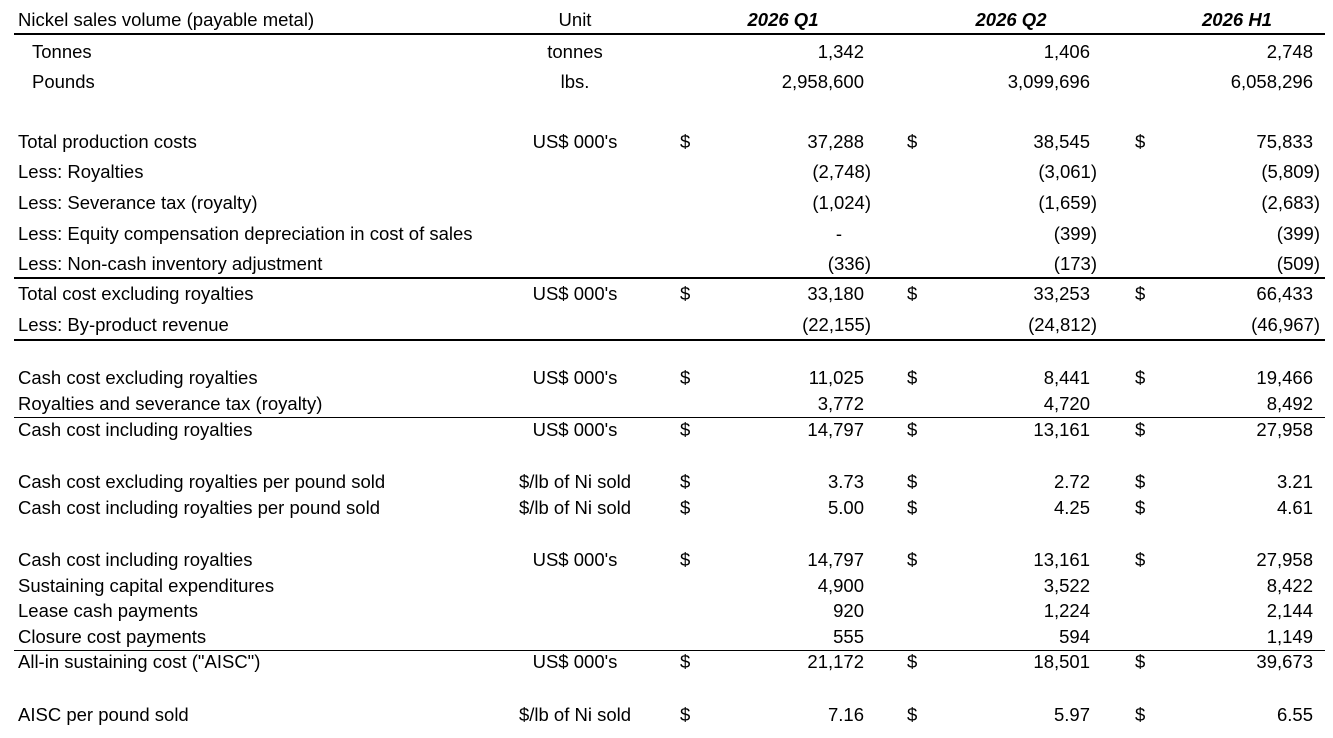 The image size is (1333, 738). What do you see at coordinates (63, 81) in the screenshot?
I see `row-label: Pounds` at bounding box center [63, 81].